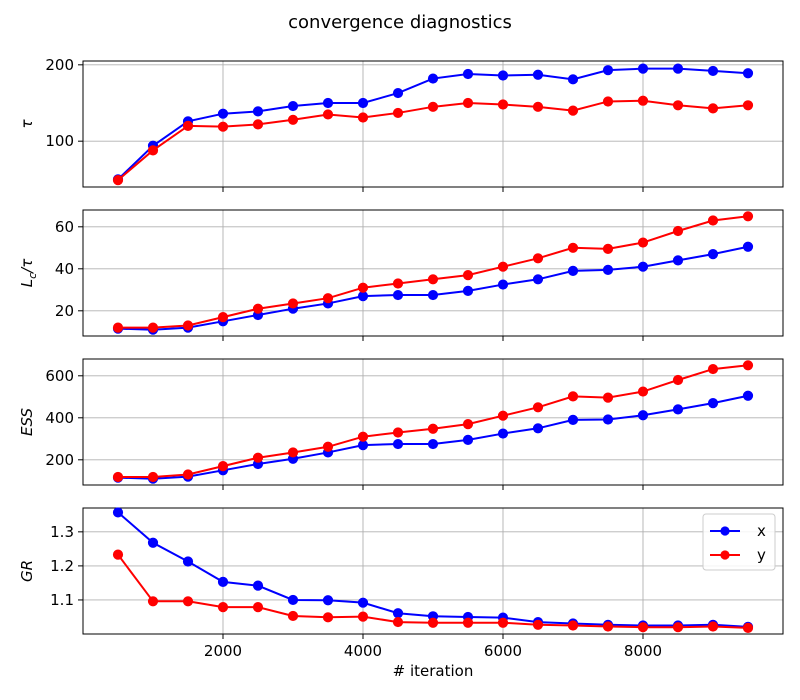 The width and height of the screenshot is (800, 700). I want to click on y-axis-label: ESS, so click(27, 422).